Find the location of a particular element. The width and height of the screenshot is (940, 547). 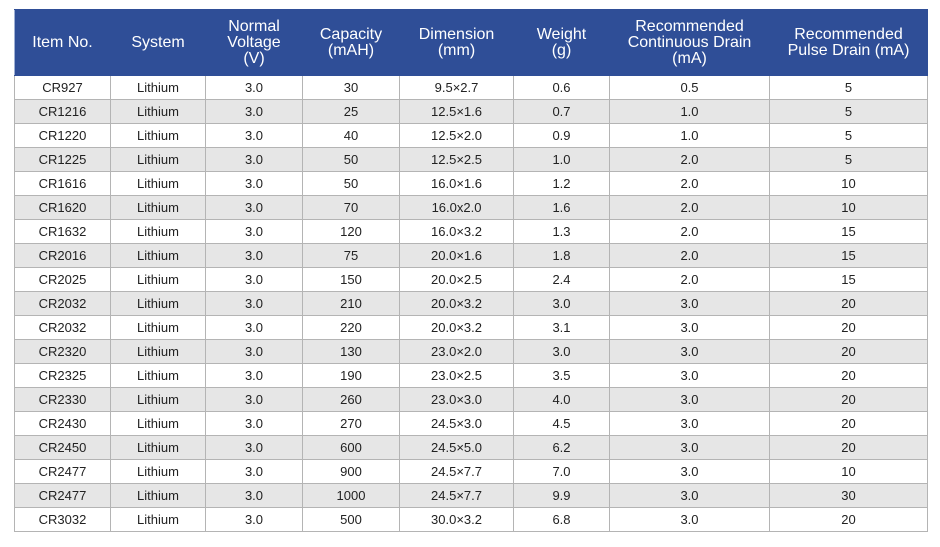

table-cell: 20.0×2.5 is located at coordinates (456, 279).